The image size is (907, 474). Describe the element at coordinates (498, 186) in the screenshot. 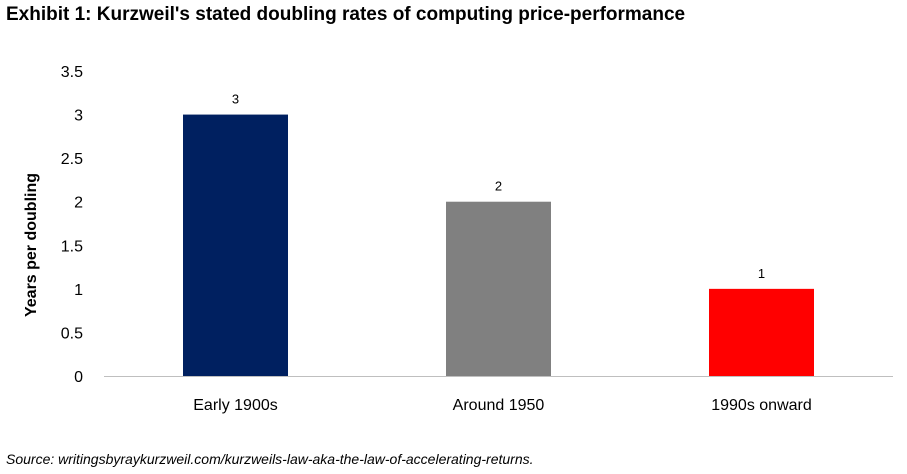

I see `data-label: 2` at that location.